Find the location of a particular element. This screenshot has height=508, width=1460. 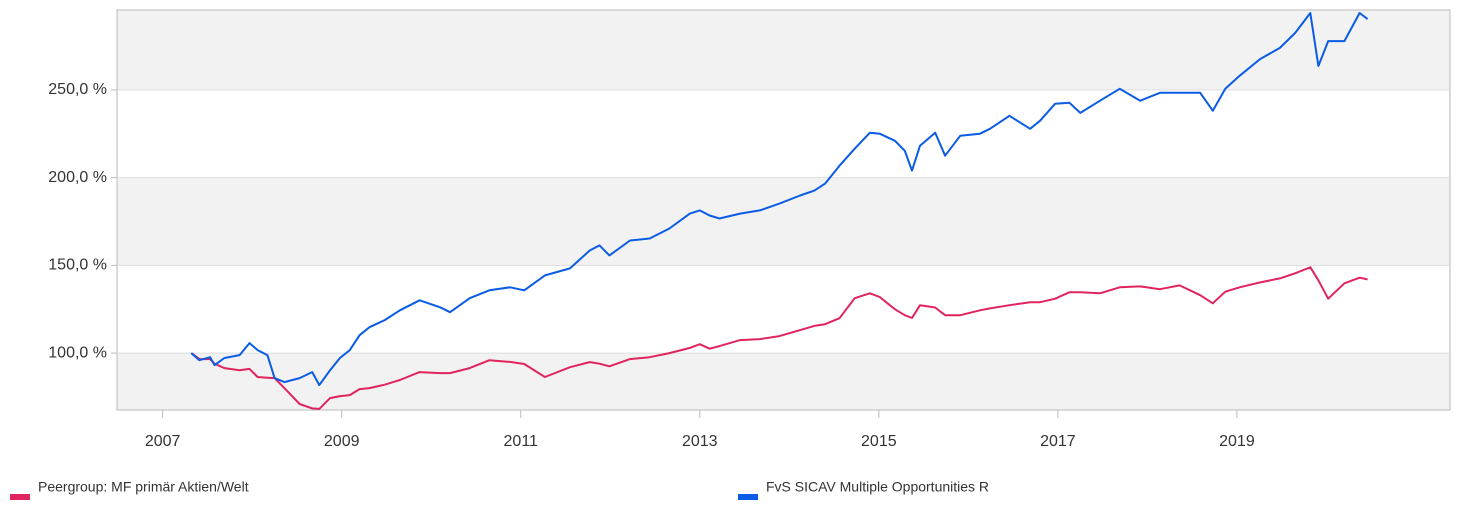

y-tick-label: 200,0 % is located at coordinates (77, 177).